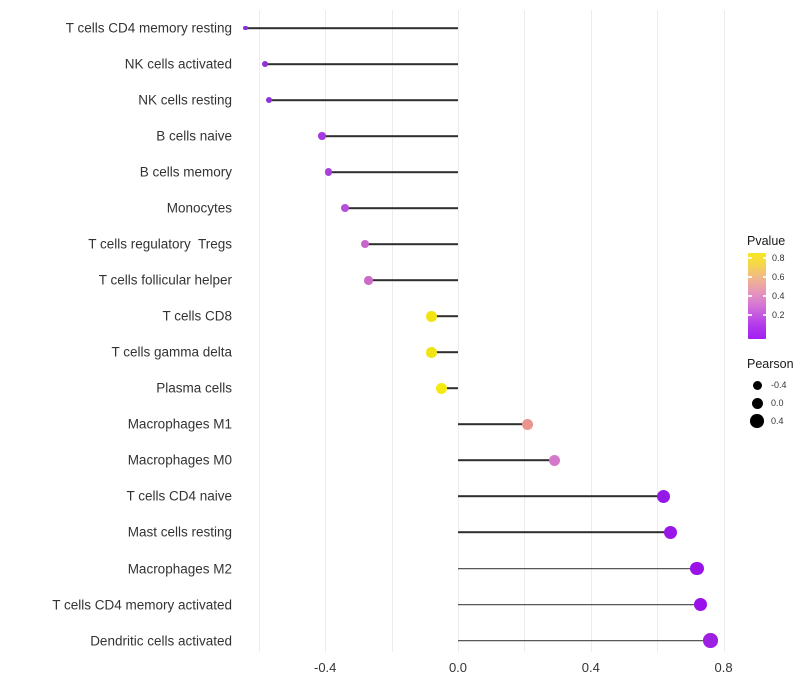  Describe the element at coordinates (194, 388) in the screenshot. I see `y-axis-label: Plasma cells` at that location.